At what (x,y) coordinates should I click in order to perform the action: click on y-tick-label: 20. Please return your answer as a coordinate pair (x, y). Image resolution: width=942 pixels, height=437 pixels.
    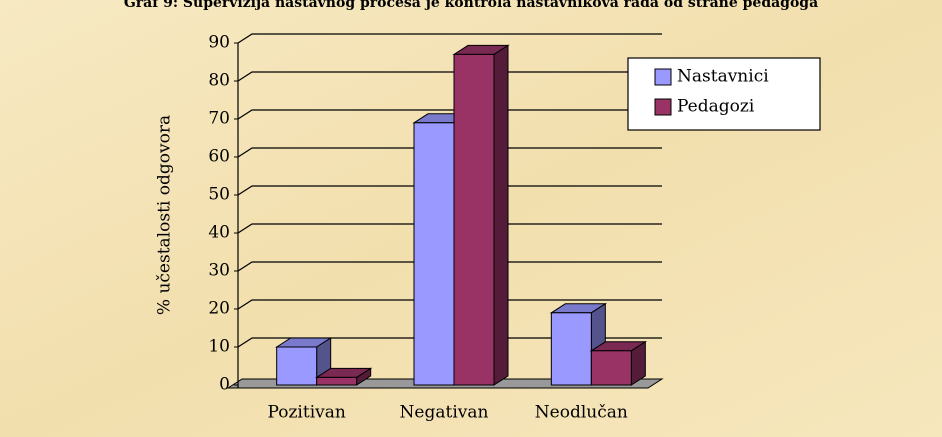
    Looking at the image, I should click on (219, 309).